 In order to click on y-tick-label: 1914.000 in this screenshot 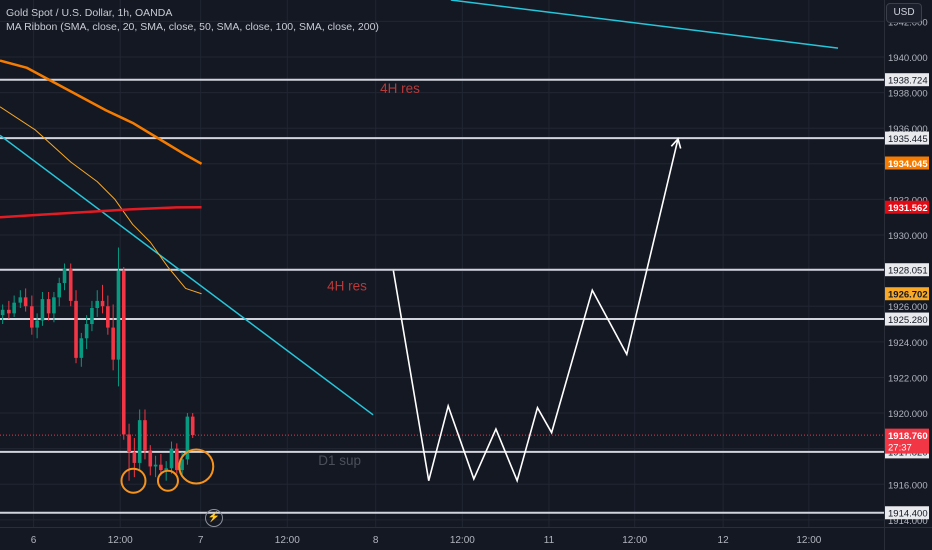, I will do `click(908, 521)`.